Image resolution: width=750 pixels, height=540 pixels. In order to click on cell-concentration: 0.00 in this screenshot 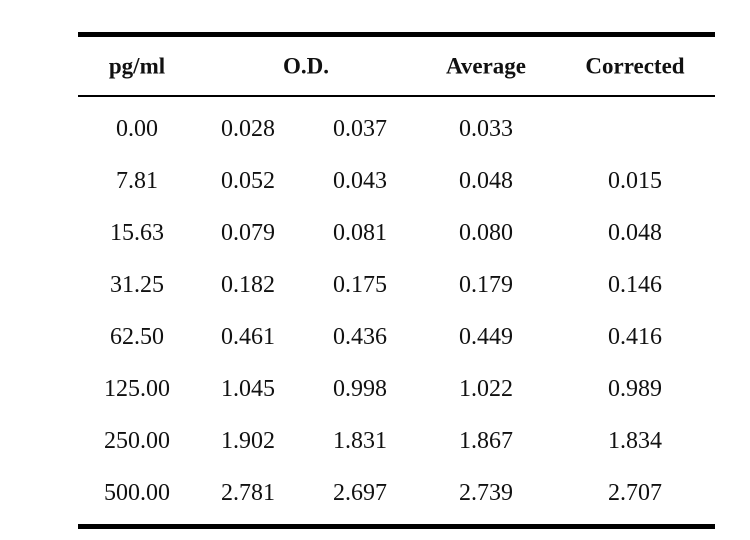, I will do `click(137, 129)`.